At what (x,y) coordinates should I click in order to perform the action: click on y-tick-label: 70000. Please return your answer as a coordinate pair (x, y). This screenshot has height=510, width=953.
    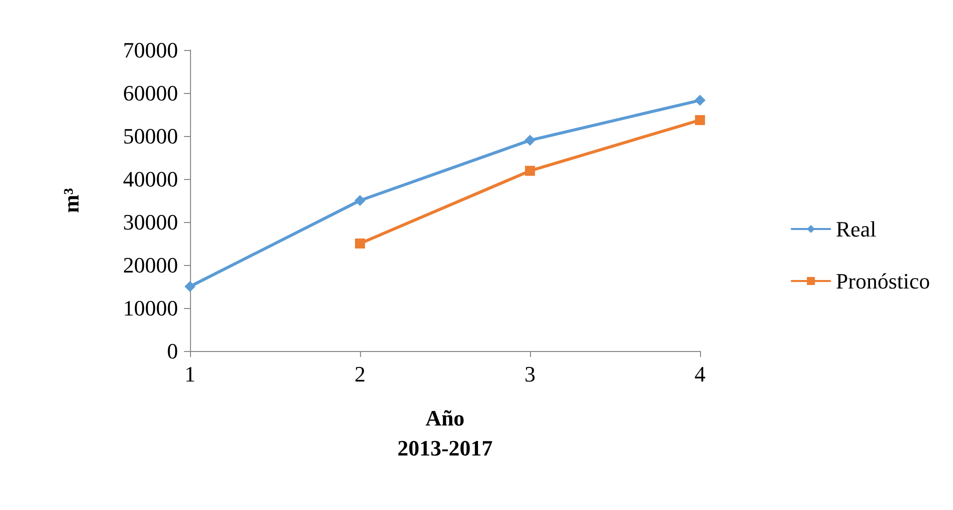
    Looking at the image, I should click on (150, 50).